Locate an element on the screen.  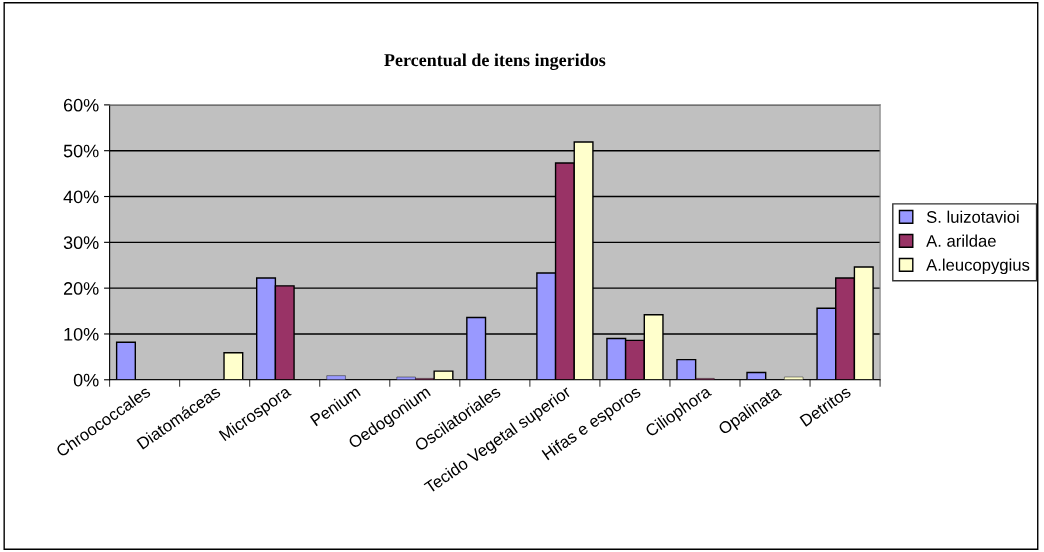
chart-title: Percentual de itens ingeridos is located at coordinates (495, 61).